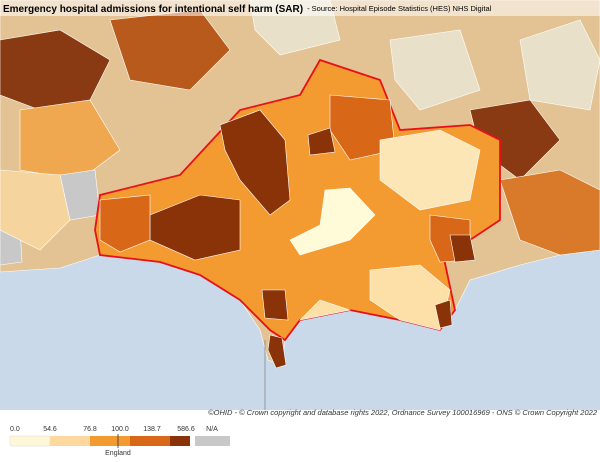  I want to click on legend-label: 138.7, so click(152, 429).